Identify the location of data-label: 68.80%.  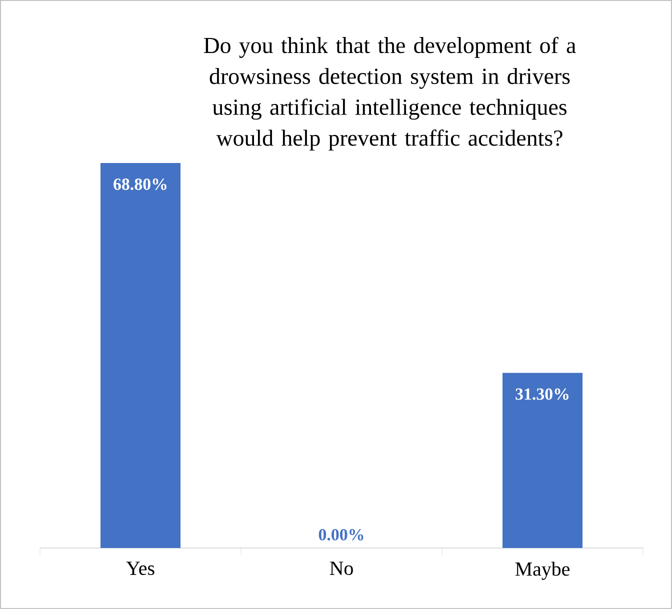
(140, 184).